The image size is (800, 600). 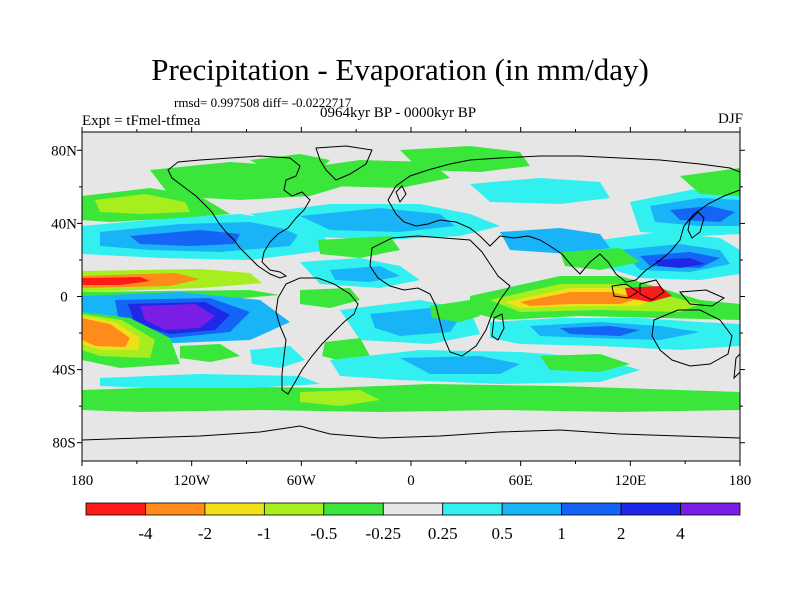 What do you see at coordinates (317, 336) in the screenshot?
I see `coastline-south-america` at bounding box center [317, 336].